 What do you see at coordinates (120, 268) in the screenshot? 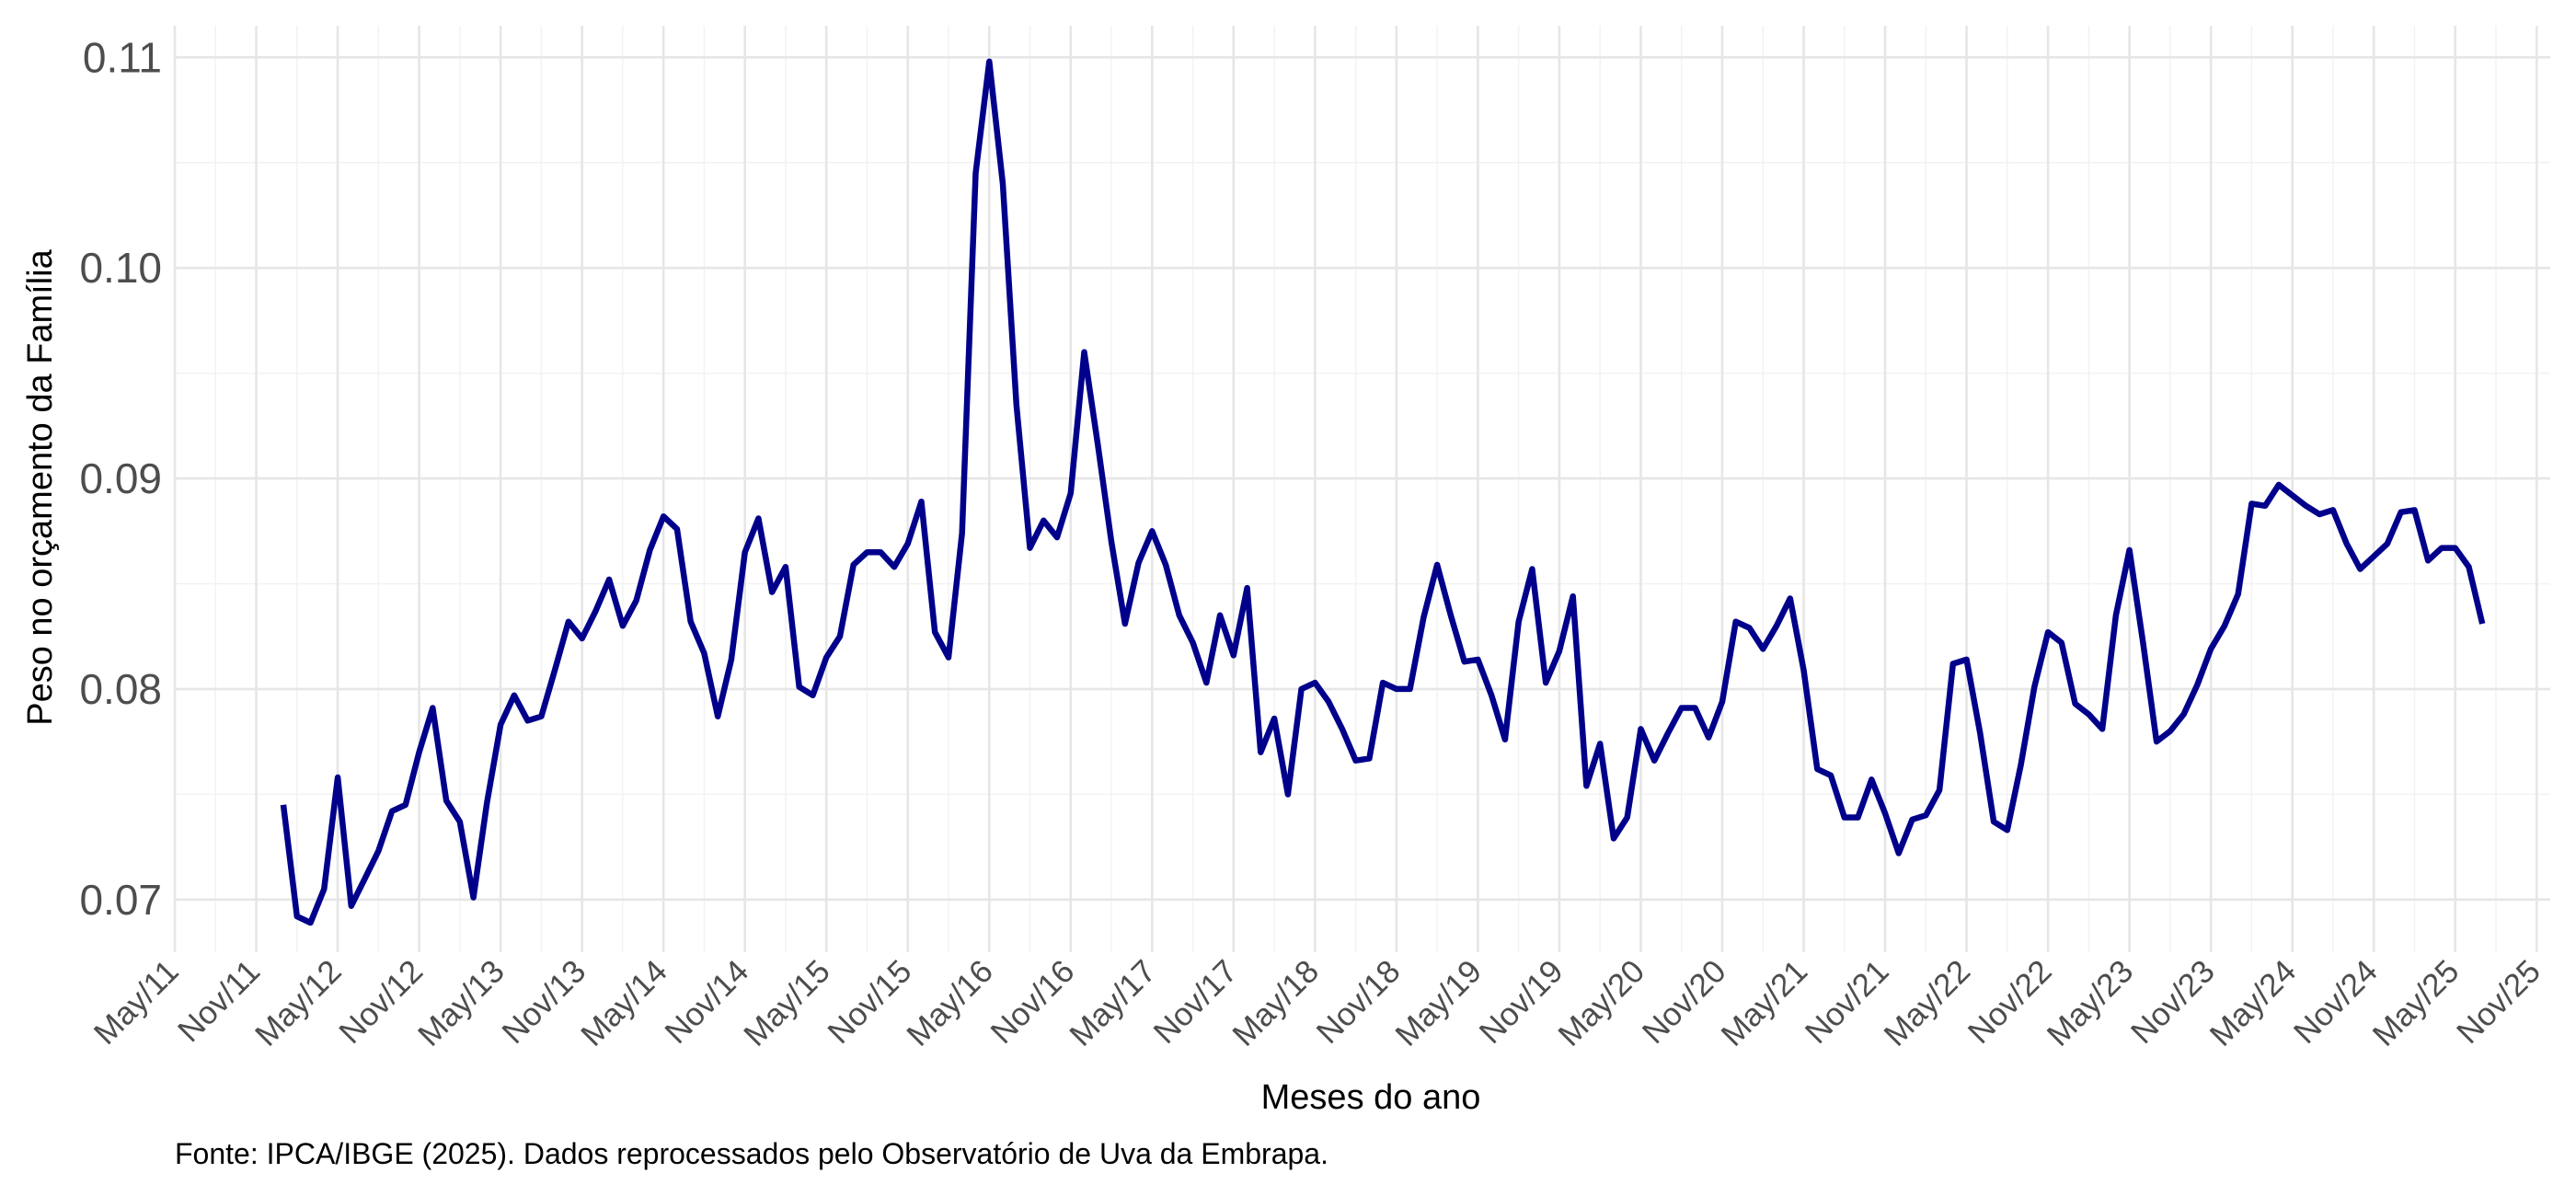
I see `y-tick-label: 0.10` at bounding box center [120, 268].